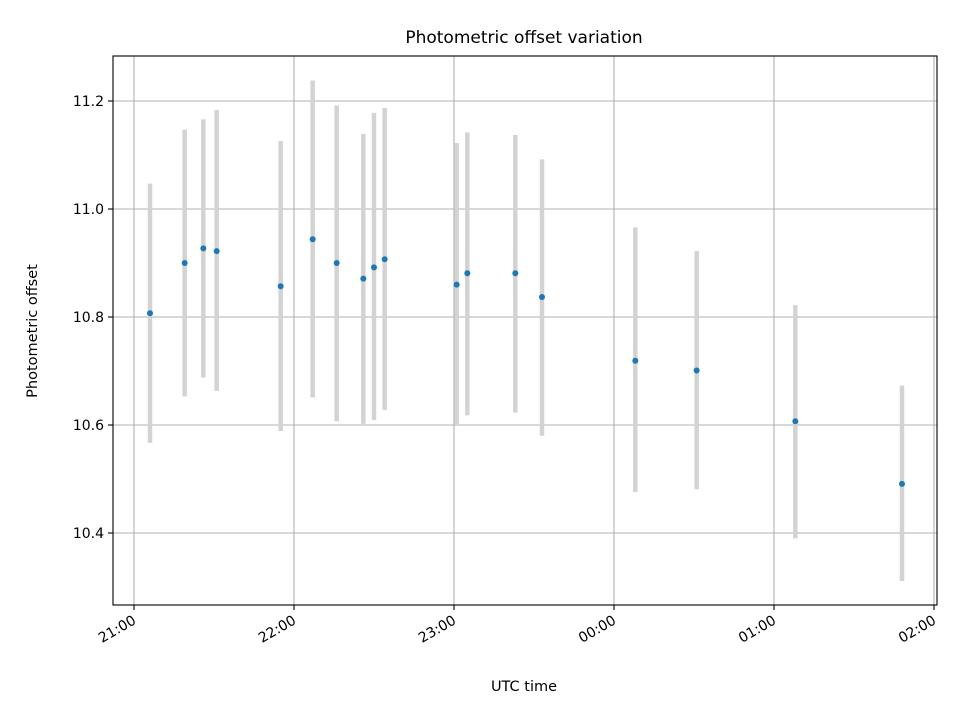  Describe the element at coordinates (88, 102) in the screenshot. I see `y-tick-label: 11.2` at that location.